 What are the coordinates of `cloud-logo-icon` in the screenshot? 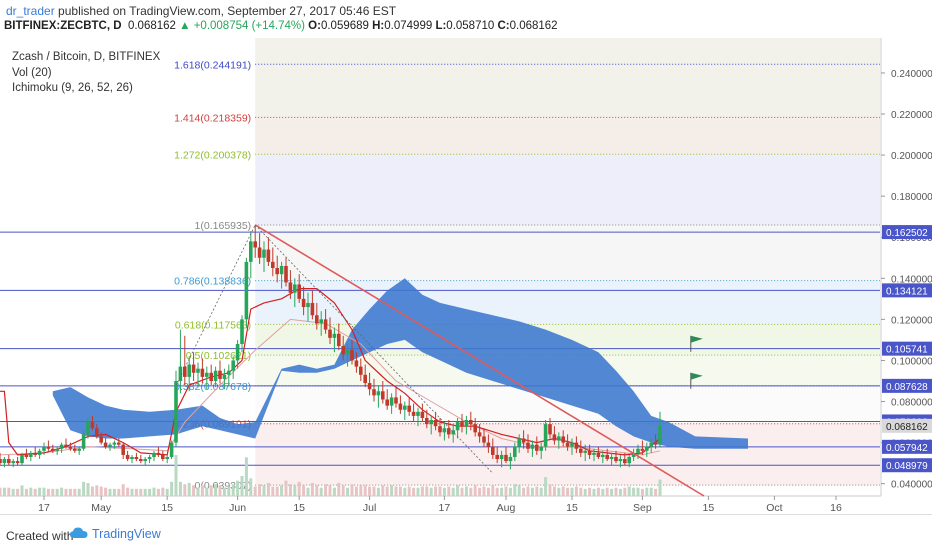 It's located at (79, 532).